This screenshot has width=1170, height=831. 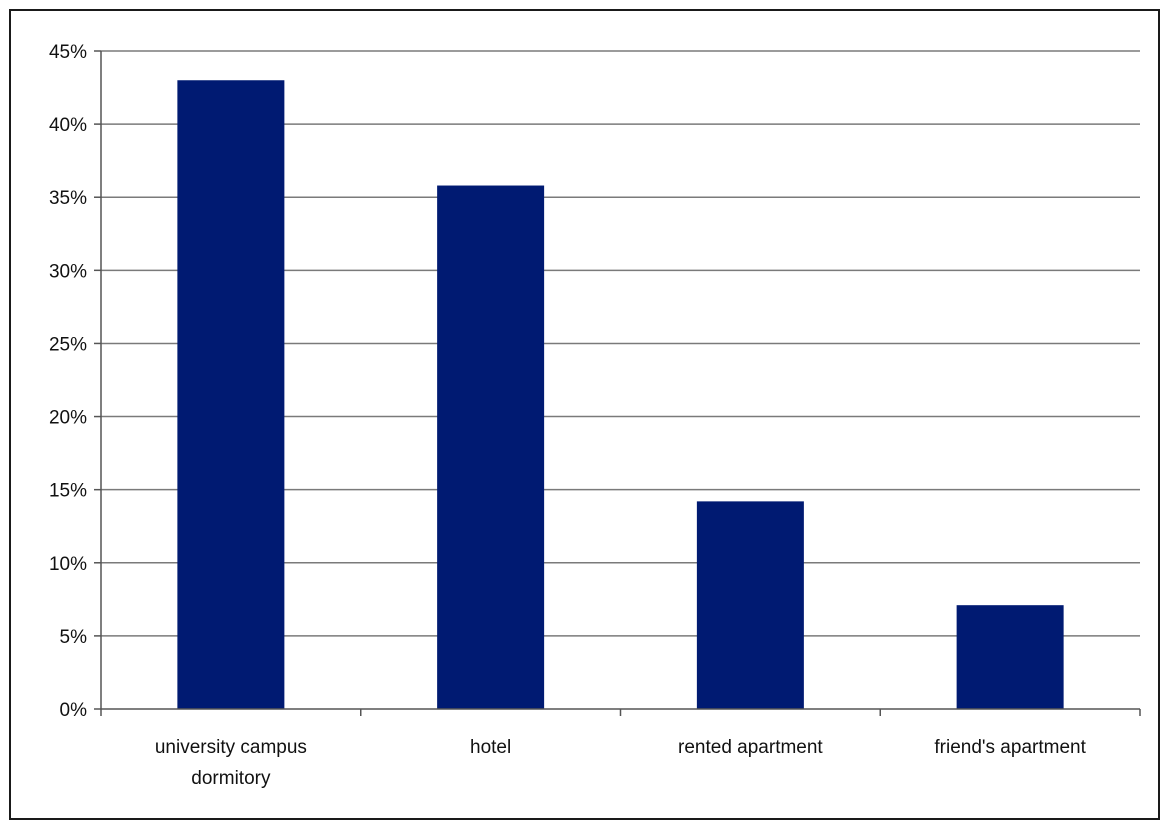 I want to click on y-tick-label: 25%, so click(x=68, y=344).